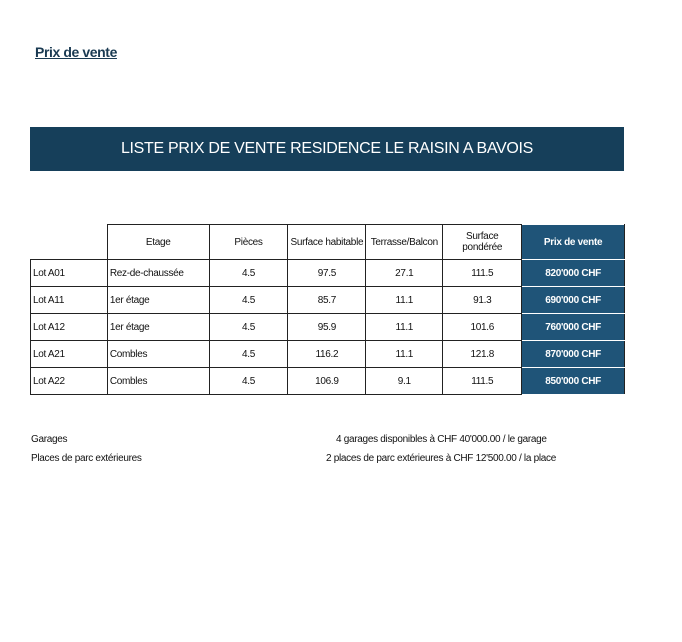  What do you see at coordinates (248, 242) in the screenshot?
I see `header-pieces: Pièces` at bounding box center [248, 242].